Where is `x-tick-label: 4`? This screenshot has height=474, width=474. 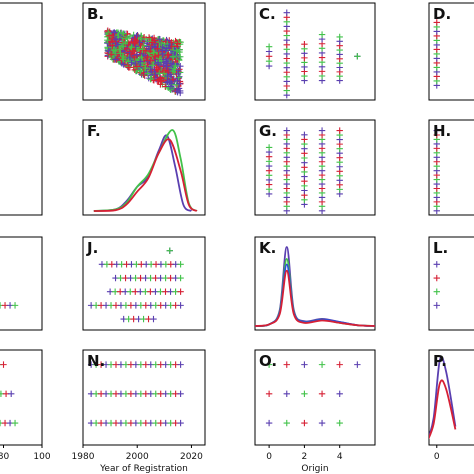 x-tick-label: 4 is located at coordinates (340, 457).